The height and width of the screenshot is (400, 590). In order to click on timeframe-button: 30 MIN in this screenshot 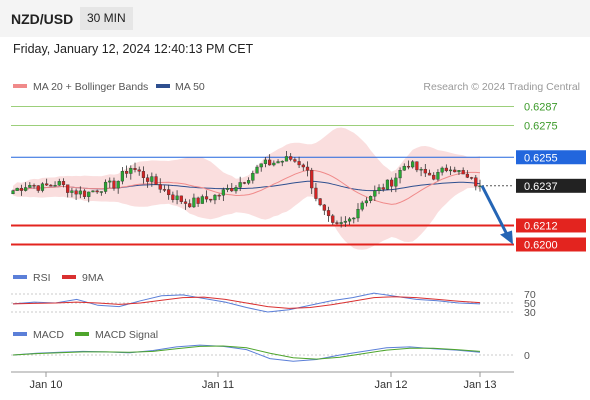, I will do `click(106, 18)`.